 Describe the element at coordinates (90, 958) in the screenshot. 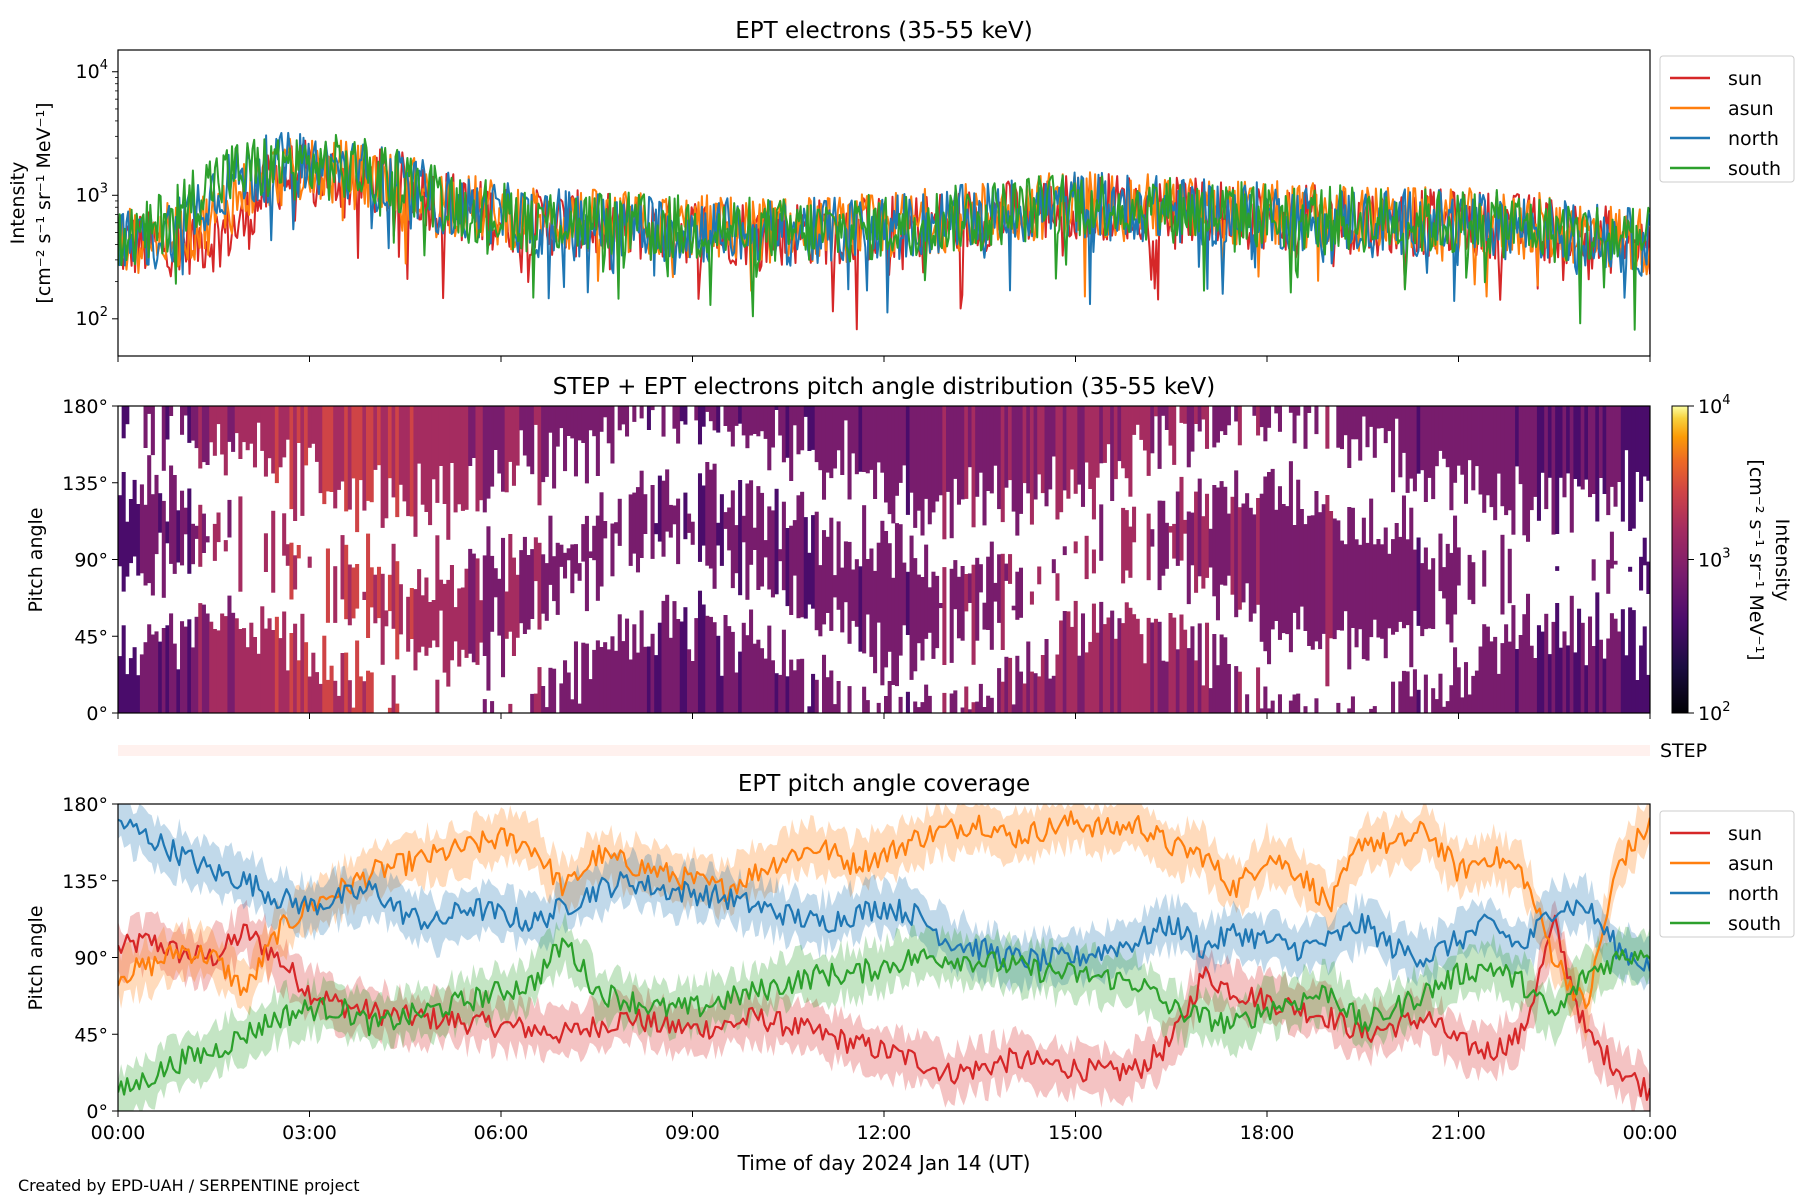

I see `panel4-yticks: 0° 45° 90° 135° 180°` at that location.